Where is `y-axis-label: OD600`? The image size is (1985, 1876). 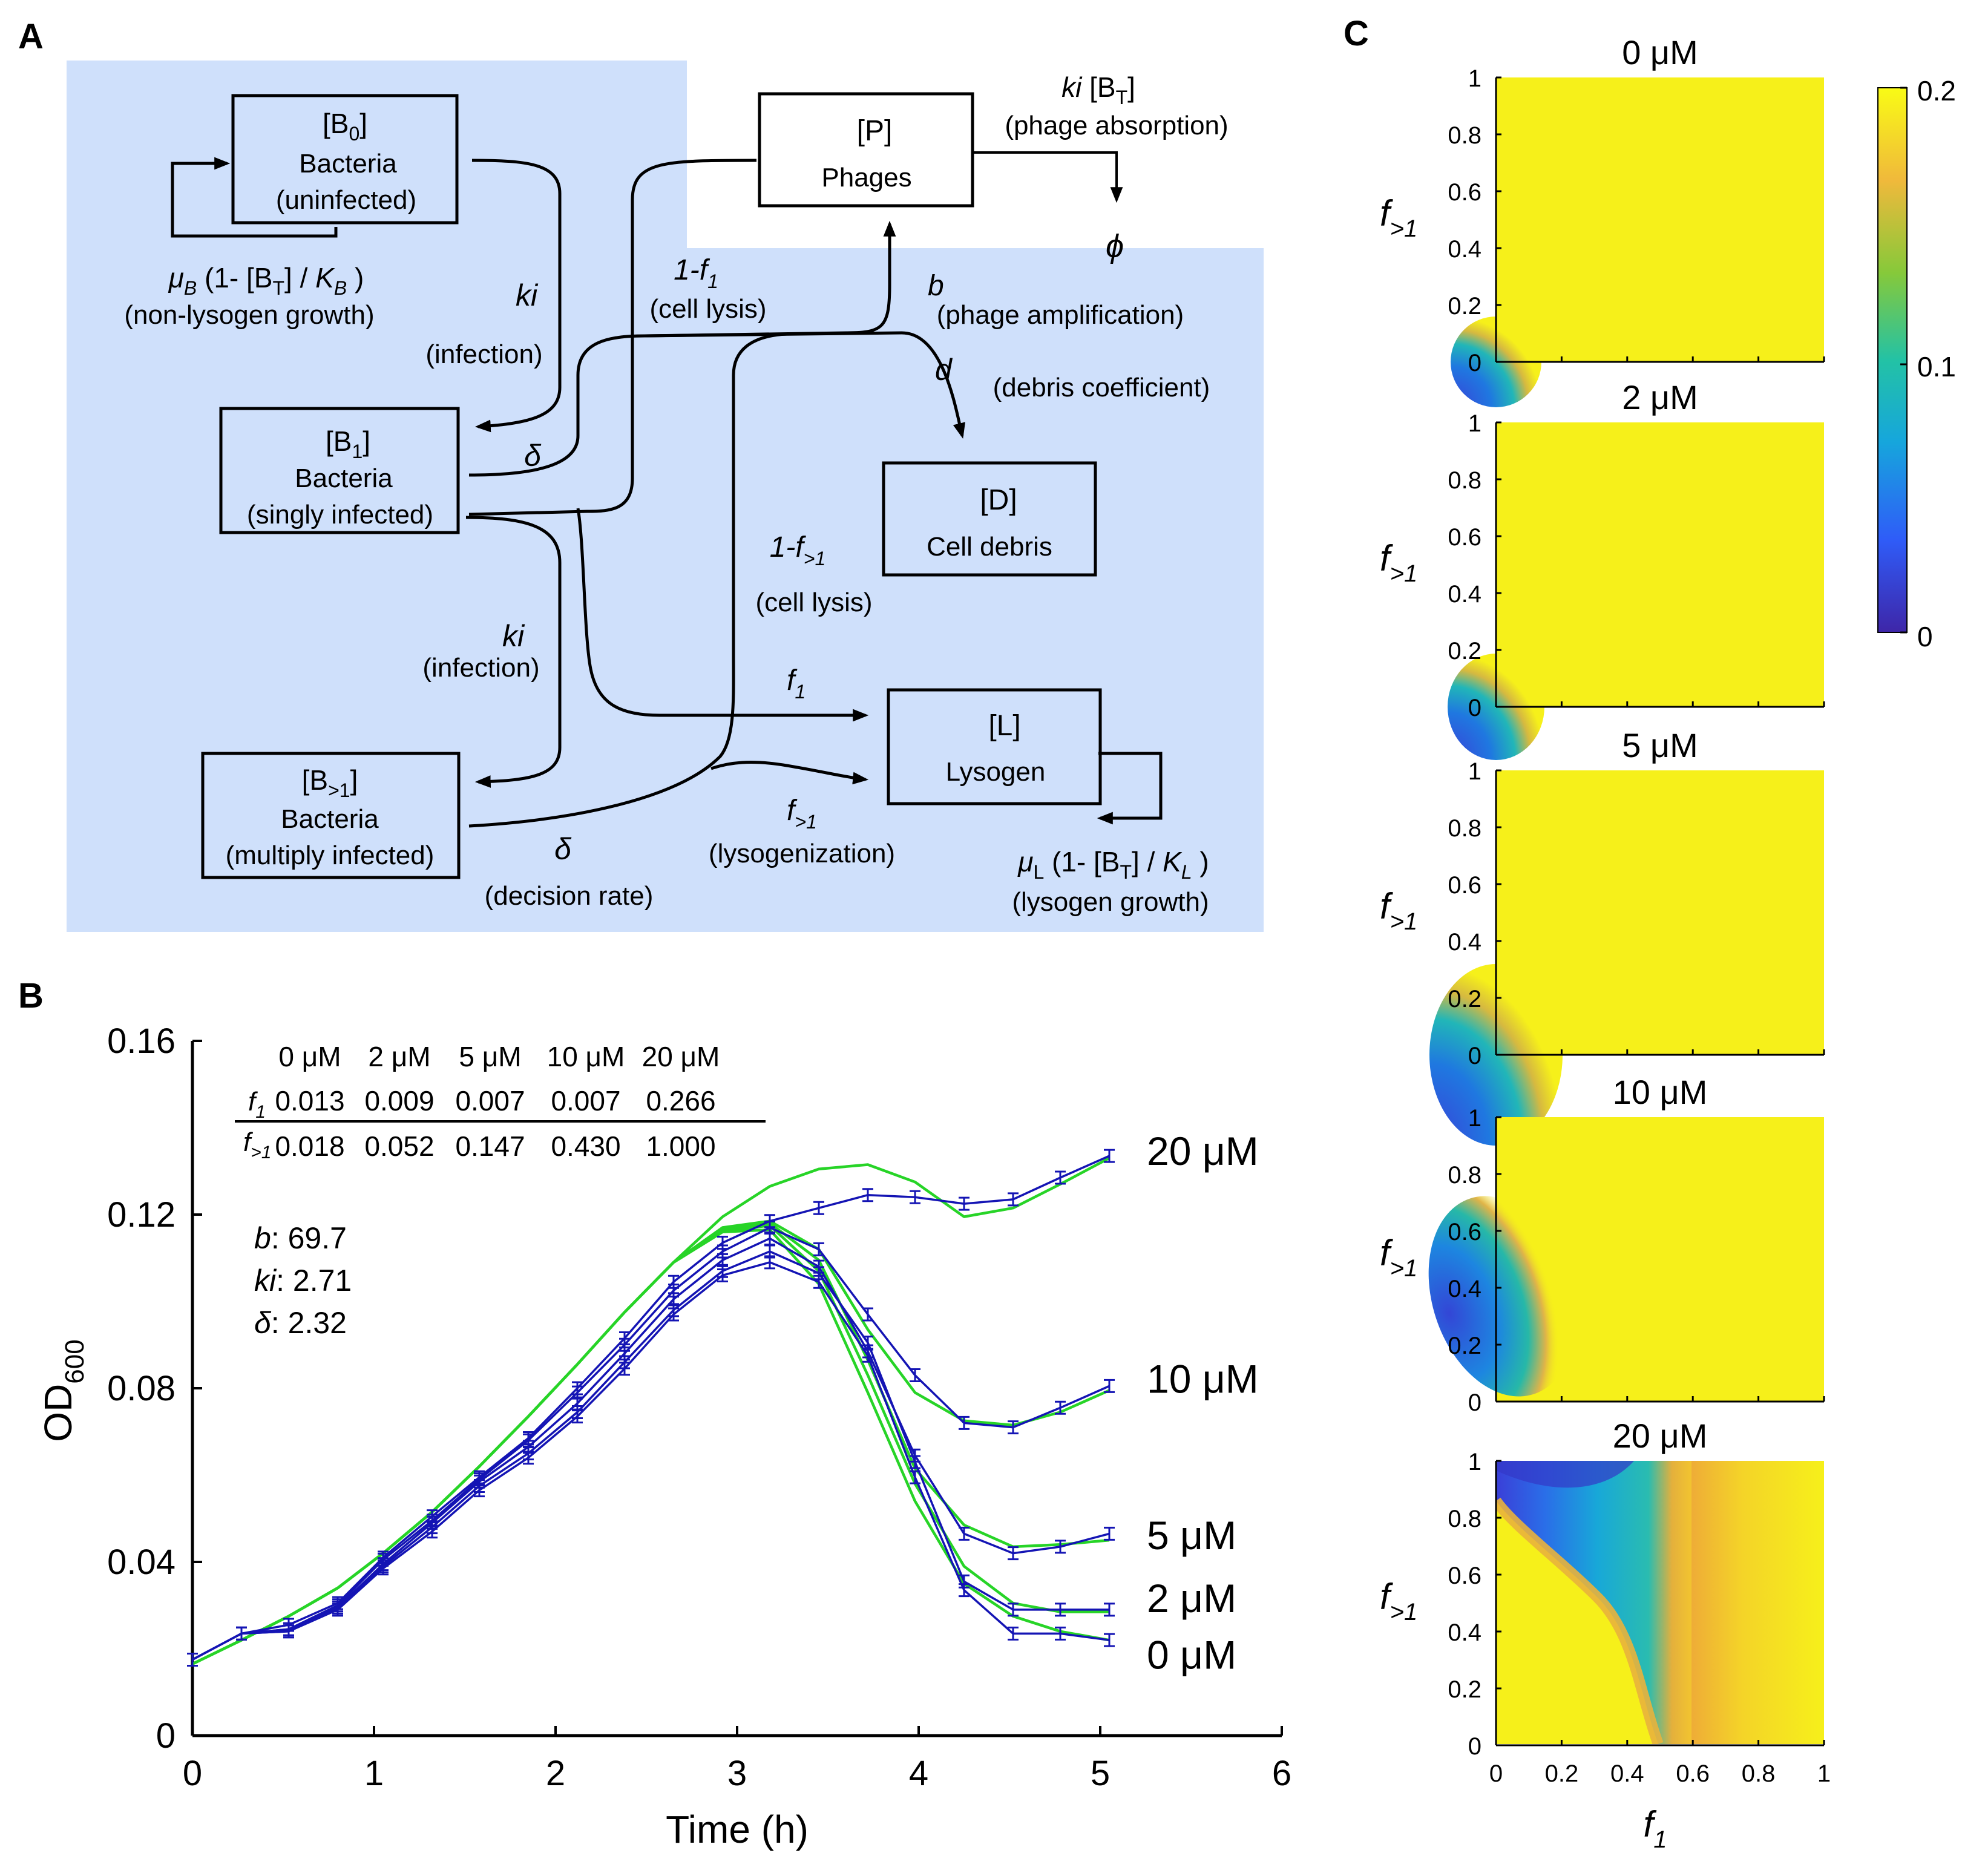
y-axis-label: OD600 is located at coordinates (63, 1390).